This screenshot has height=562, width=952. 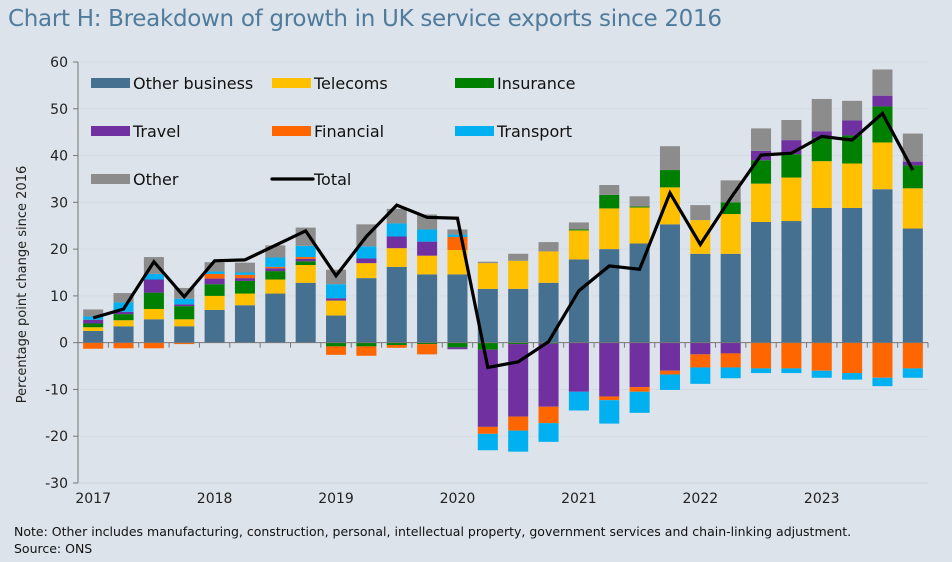 I want to click on bar-other-business-2021q3, so click(x=639, y=293).